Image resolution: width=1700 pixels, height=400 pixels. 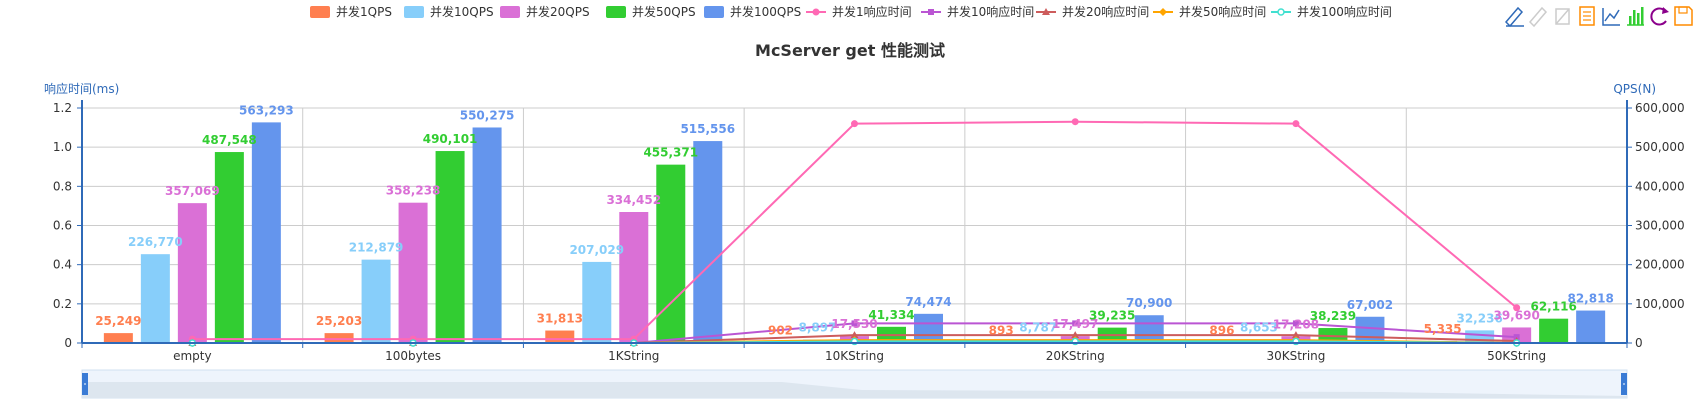 I want to click on y-left-tick-label: 0.2, so click(x=62, y=304).